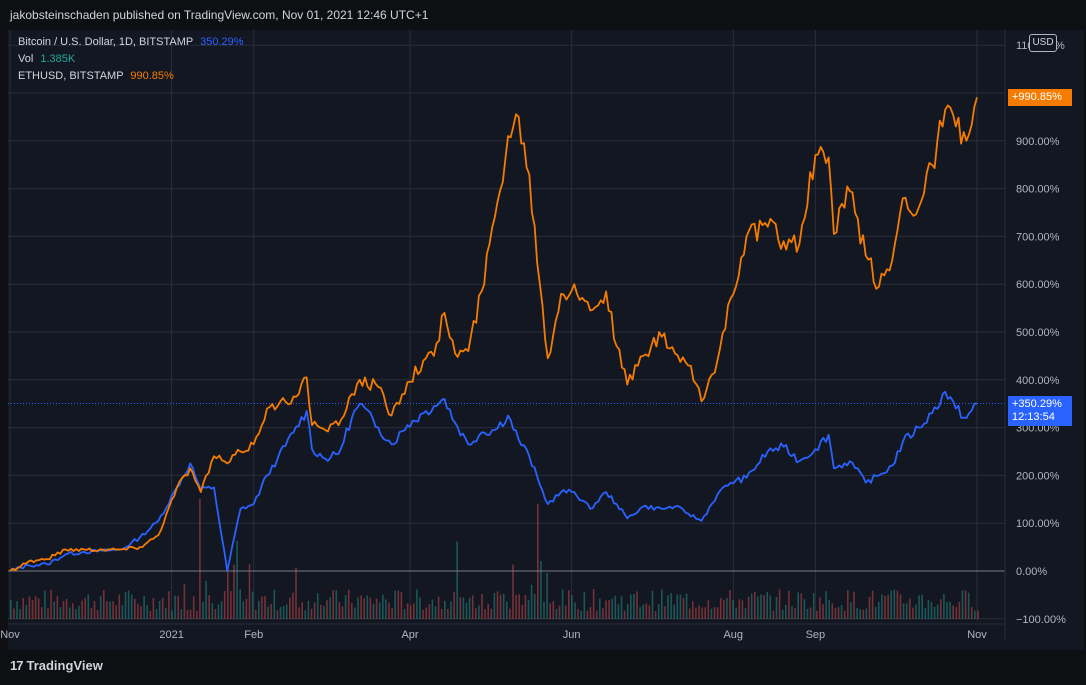  I want to click on legend-row-vol: Vol 1.385K, so click(131, 59).